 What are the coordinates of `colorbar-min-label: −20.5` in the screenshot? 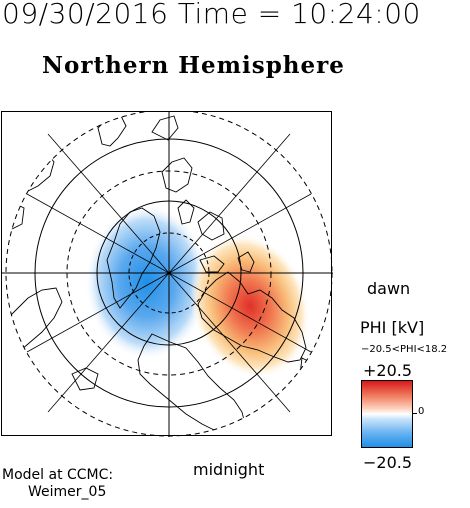 It's located at (388, 462).